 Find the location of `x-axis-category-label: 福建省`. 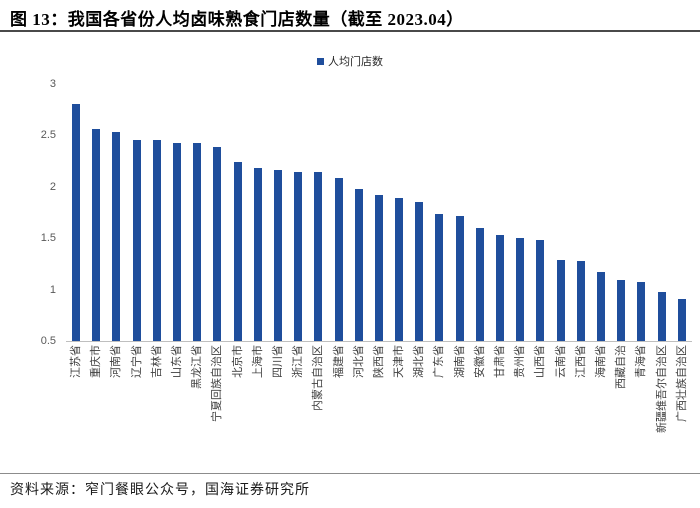

x-axis-category-label: 福建省 is located at coordinates (338, 361).